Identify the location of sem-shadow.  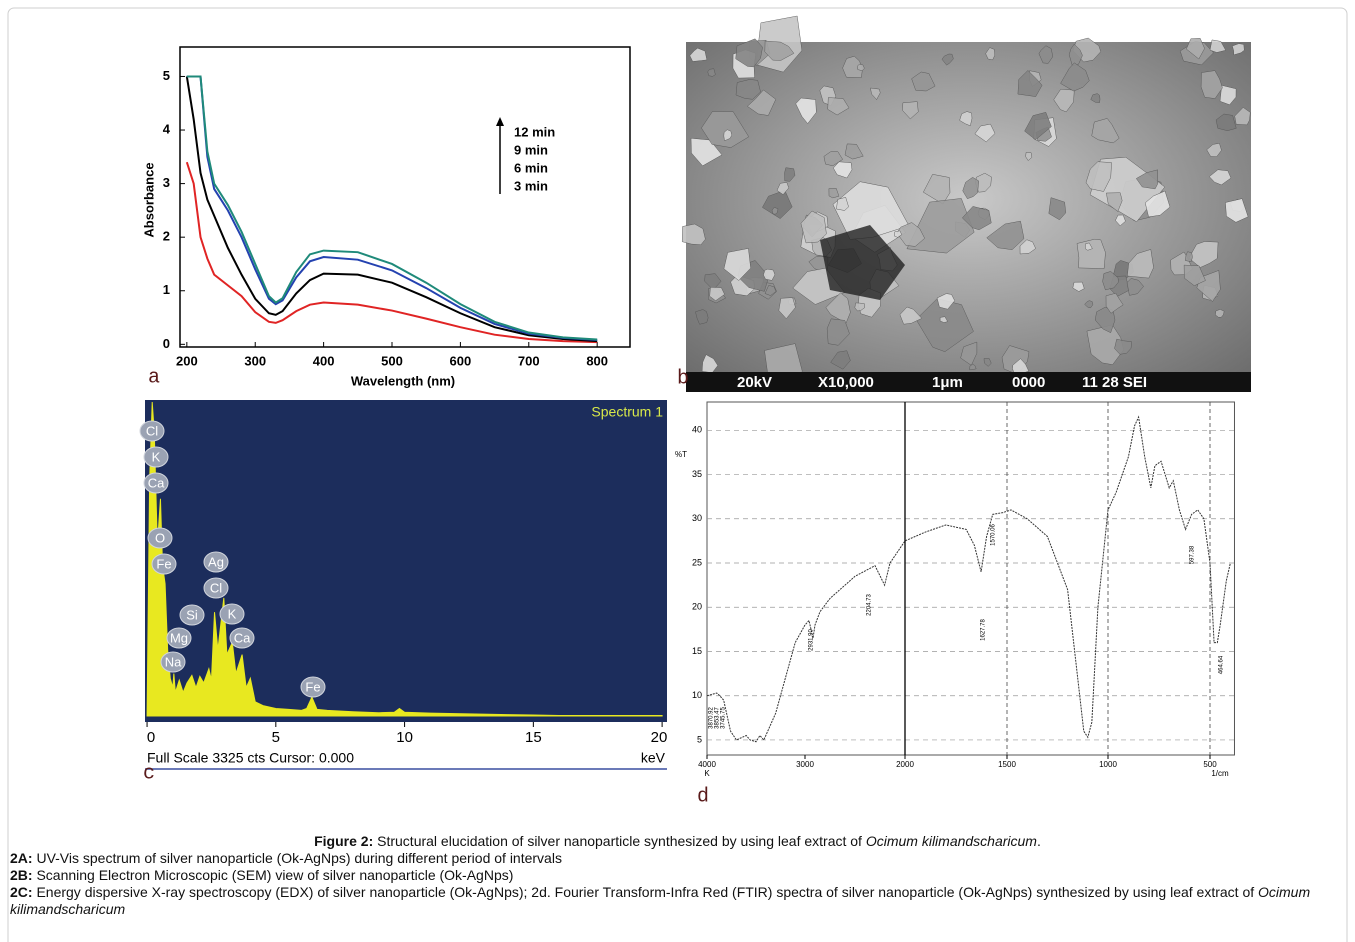
(862, 262).